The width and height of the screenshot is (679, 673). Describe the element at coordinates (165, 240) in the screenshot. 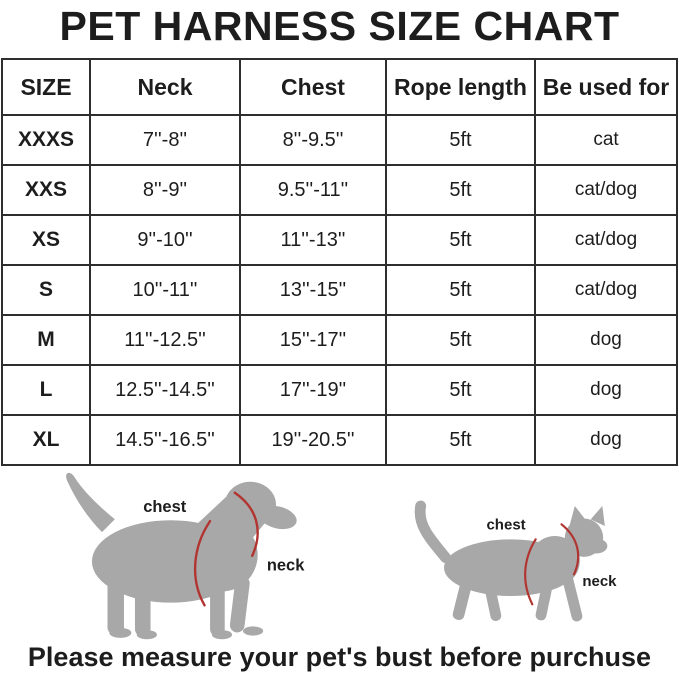

I see `table-cell: 9''-10''` at that location.